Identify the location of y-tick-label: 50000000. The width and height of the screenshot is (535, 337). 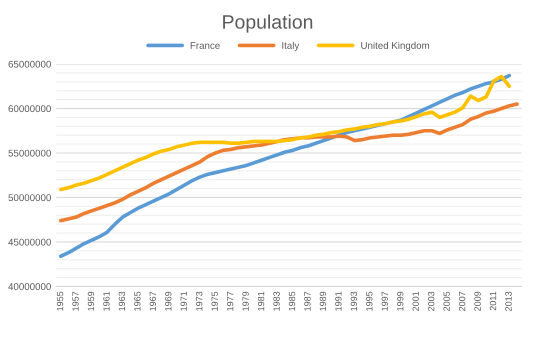
(29, 198).